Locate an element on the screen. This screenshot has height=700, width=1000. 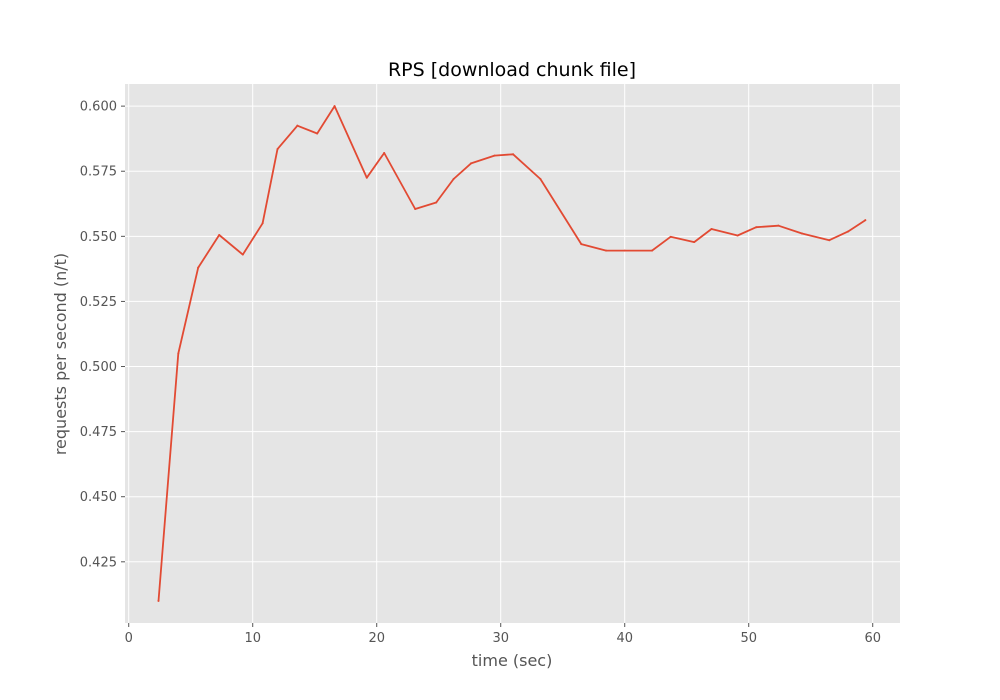
y-tick-label: 0.575 is located at coordinates (98, 172).